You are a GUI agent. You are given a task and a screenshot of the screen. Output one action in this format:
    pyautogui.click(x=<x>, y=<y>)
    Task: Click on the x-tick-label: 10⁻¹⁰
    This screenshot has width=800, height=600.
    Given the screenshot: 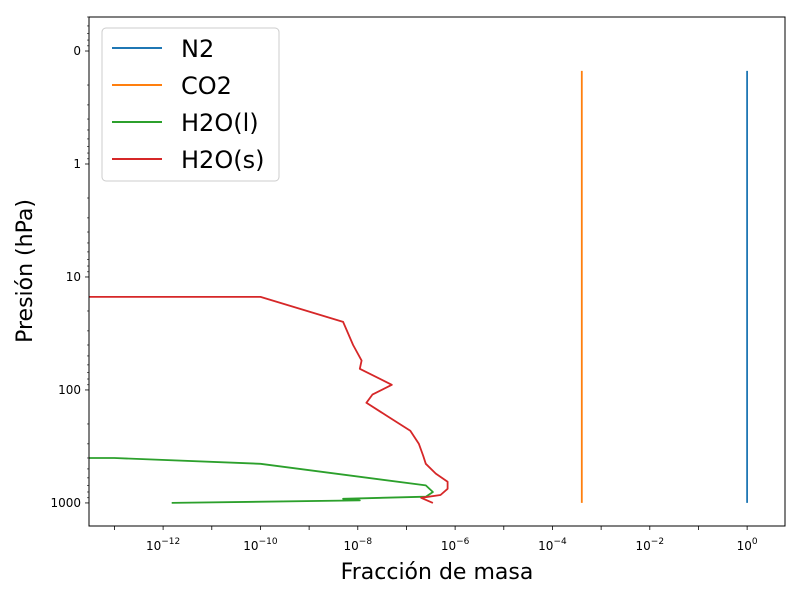 What is the action you would take?
    pyautogui.click(x=260, y=545)
    